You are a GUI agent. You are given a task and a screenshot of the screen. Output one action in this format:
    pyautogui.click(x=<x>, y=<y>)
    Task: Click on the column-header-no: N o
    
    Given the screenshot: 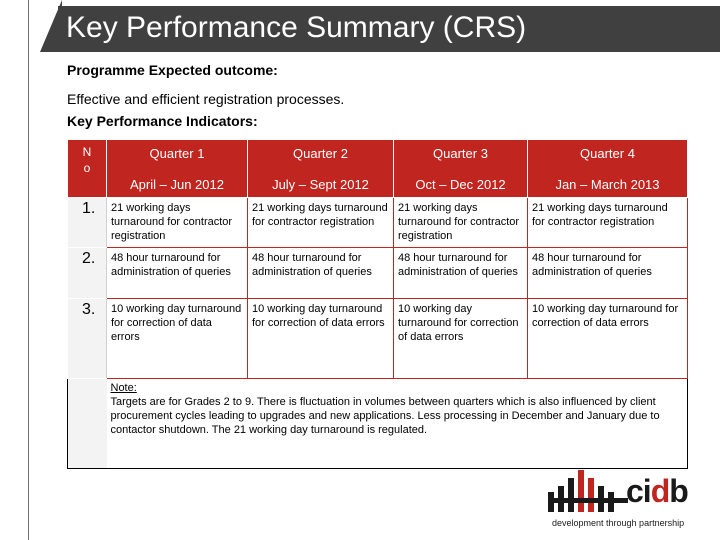 What is the action you would take?
    pyautogui.click(x=87, y=168)
    